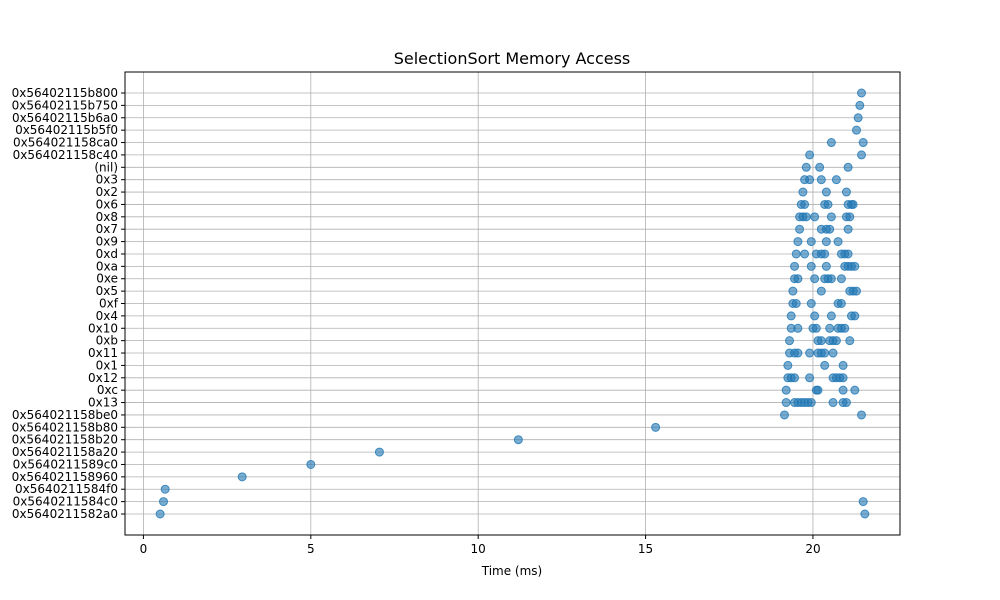 This screenshot has width=1000, height=600. Describe the element at coordinates (478, 549) in the screenshot. I see `x-tick-label: 10` at that location.